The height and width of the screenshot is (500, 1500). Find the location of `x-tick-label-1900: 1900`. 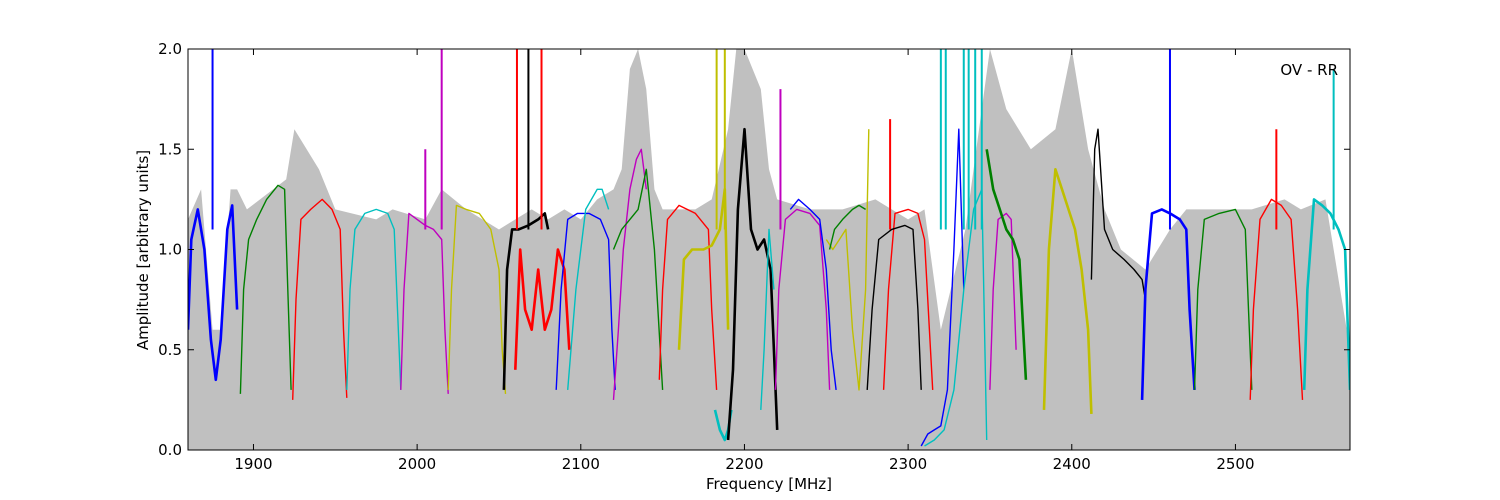

x-tick-label-1900: 1900 is located at coordinates (253, 464).